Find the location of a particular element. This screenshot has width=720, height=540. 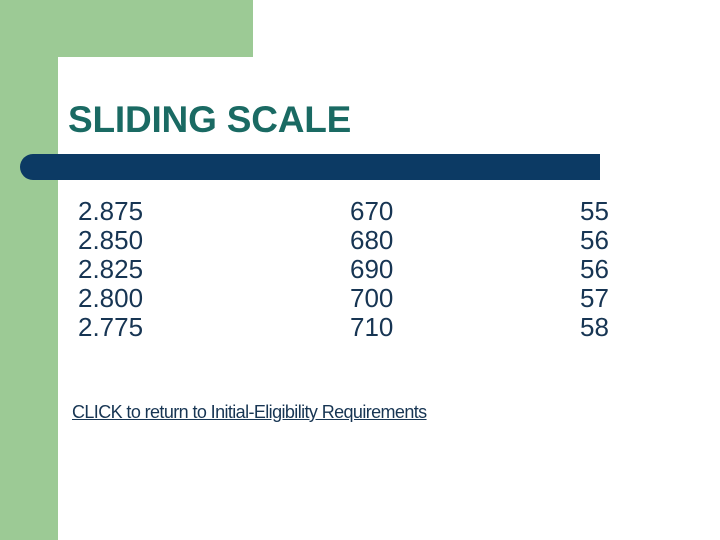

table-cell: 690 is located at coordinates (372, 269).